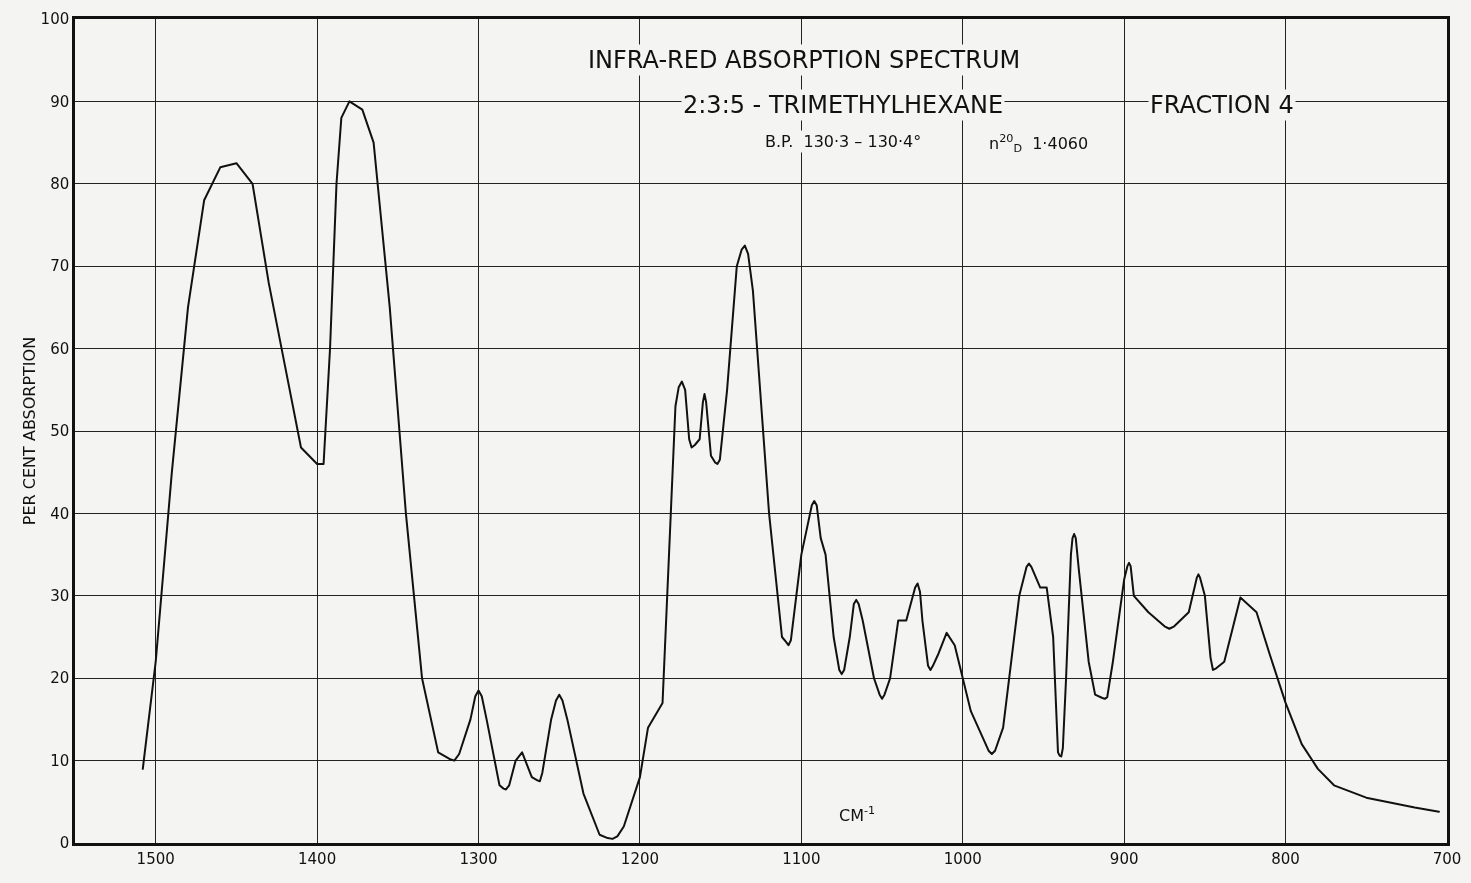  I want to click on x-tick-label: 900, so click(1124, 858).